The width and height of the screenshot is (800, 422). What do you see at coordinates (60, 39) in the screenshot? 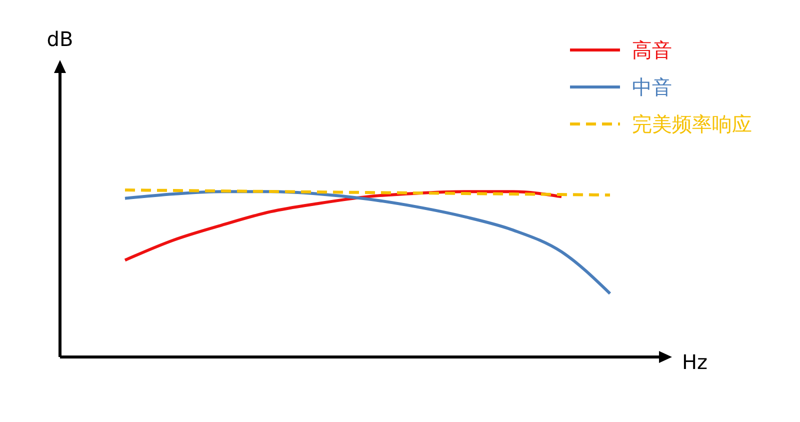
I see `text: dB` at bounding box center [60, 39].